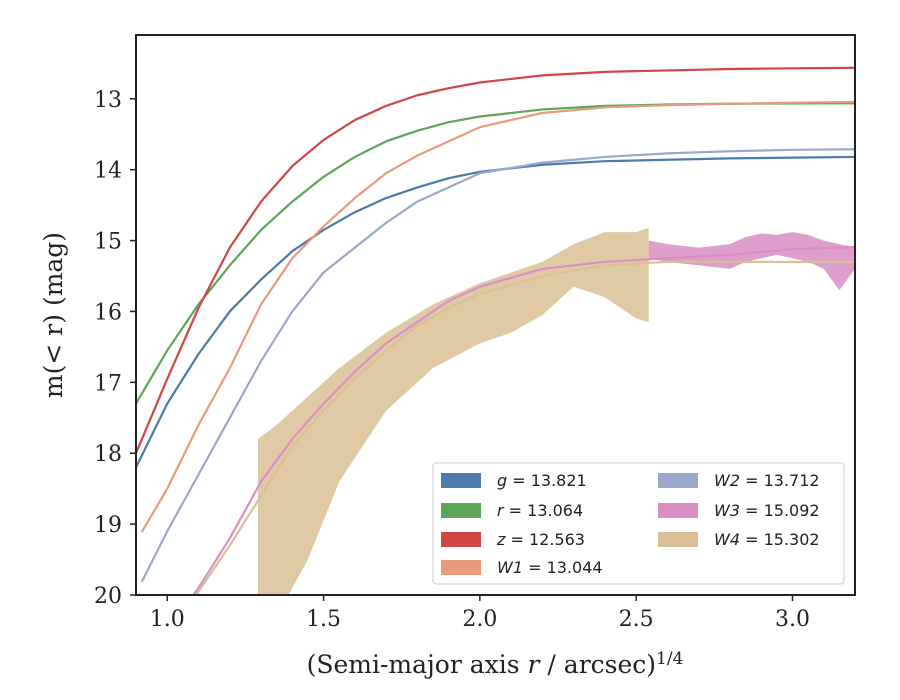  What do you see at coordinates (167, 619) in the screenshot?
I see `x-tick-label-0: 1.0` at bounding box center [167, 619].